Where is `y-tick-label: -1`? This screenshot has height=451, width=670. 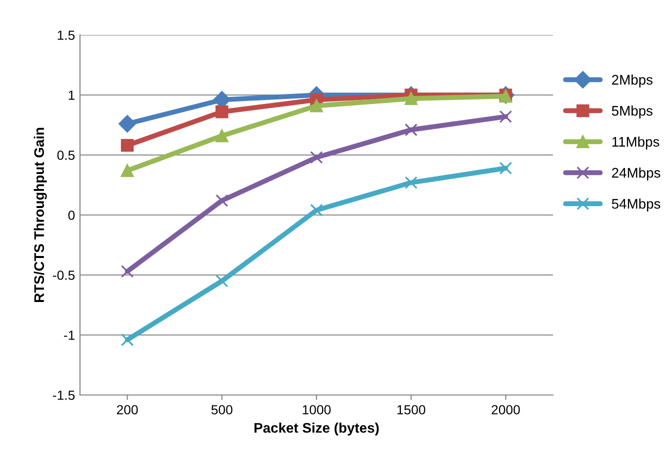 y-tick-label: -1 is located at coordinates (69, 335).